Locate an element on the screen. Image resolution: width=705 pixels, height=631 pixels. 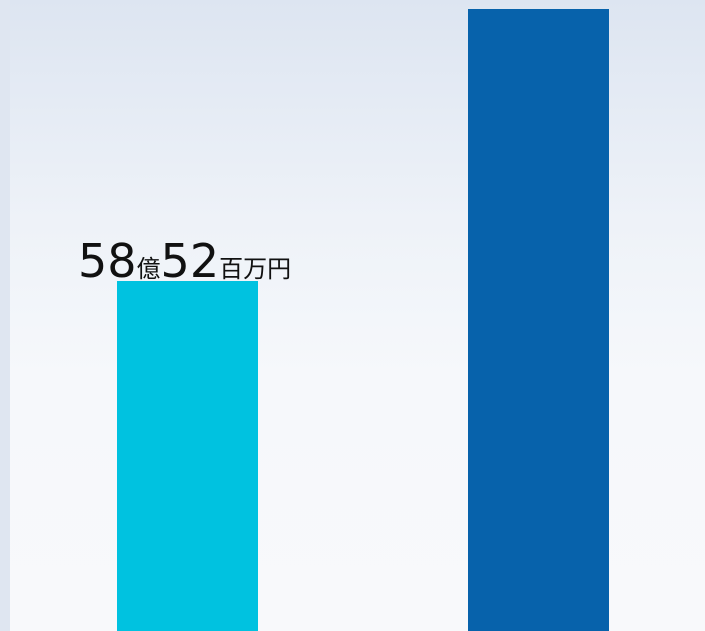
data-label-bar-1: 58億52百万円 is located at coordinates (184, 261).